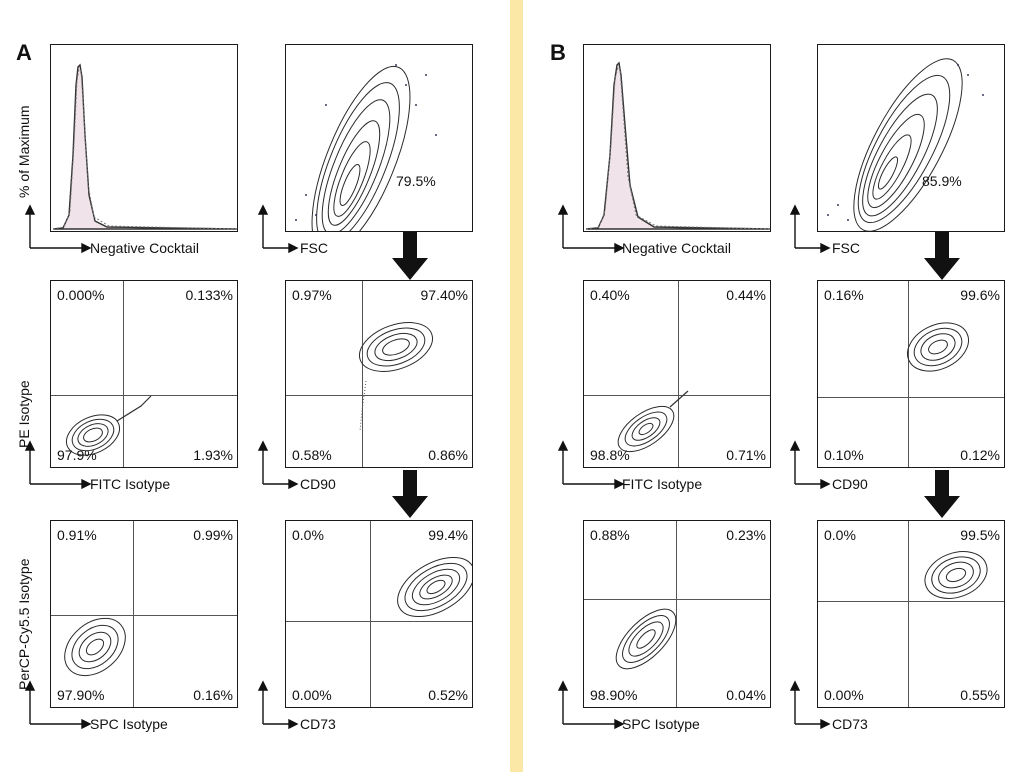 This screenshot has width=1024, height=772. What do you see at coordinates (24, 52) in the screenshot?
I see `panel-label: A` at bounding box center [24, 52].